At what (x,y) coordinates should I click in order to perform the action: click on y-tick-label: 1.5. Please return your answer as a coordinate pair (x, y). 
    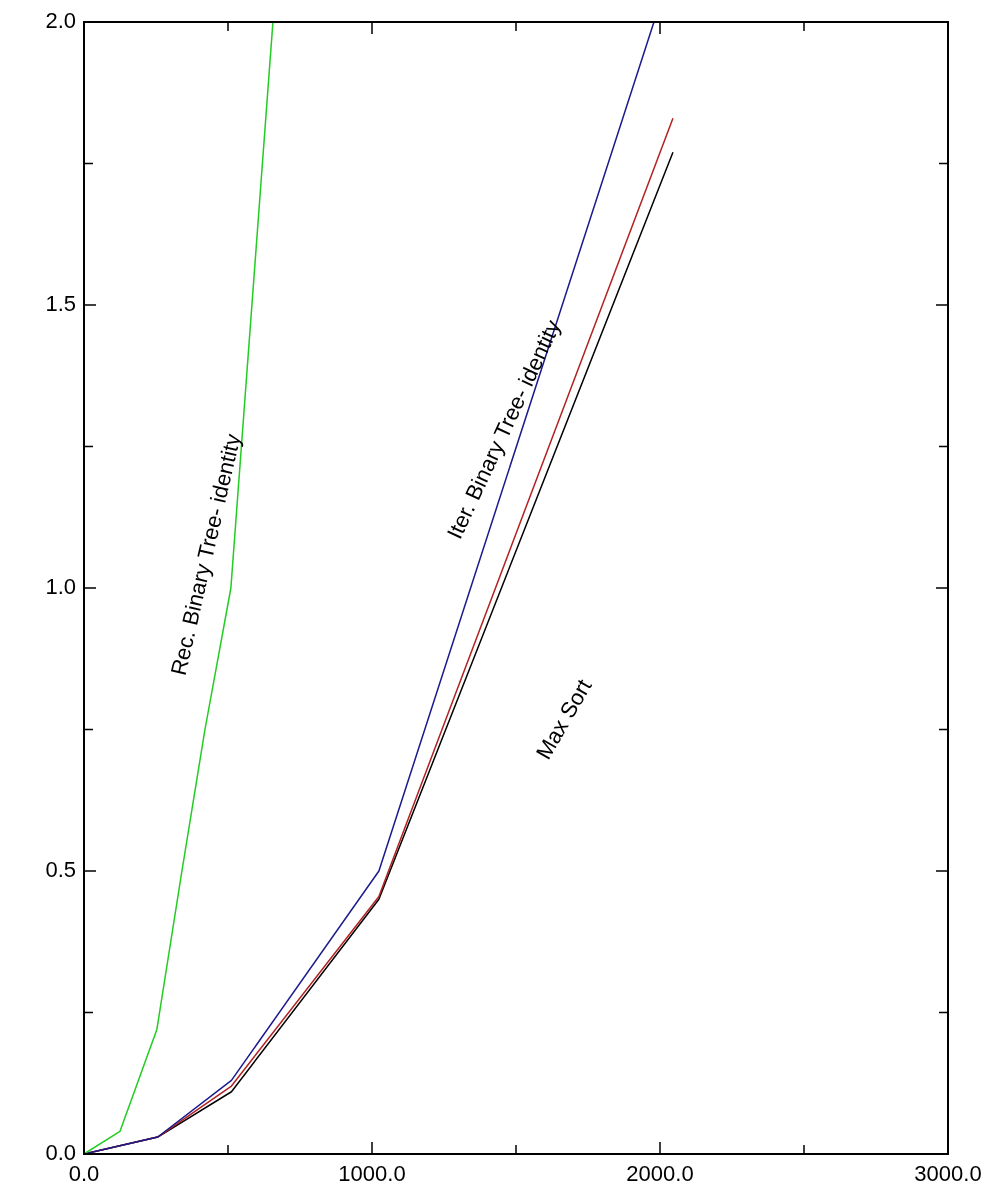
    Looking at the image, I should click on (60, 304).